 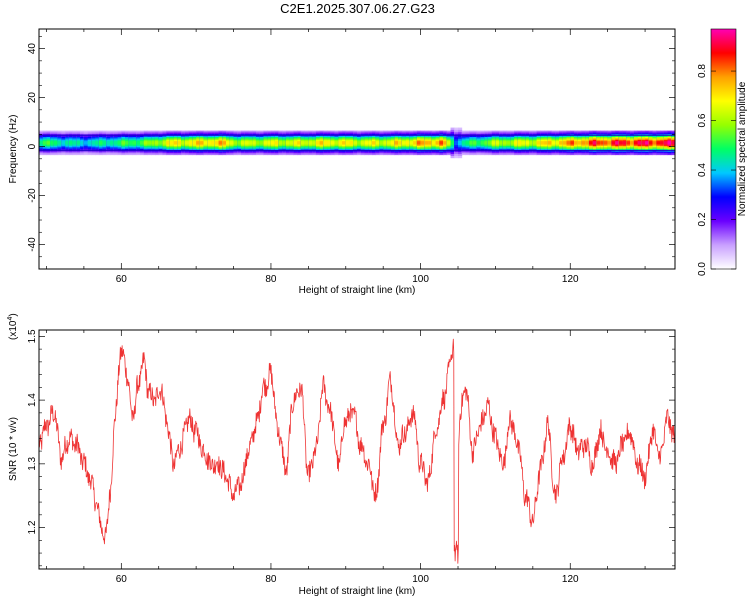 What do you see at coordinates (13, 326) in the screenshot?
I see `snr-scale-label: (x104)` at bounding box center [13, 326].